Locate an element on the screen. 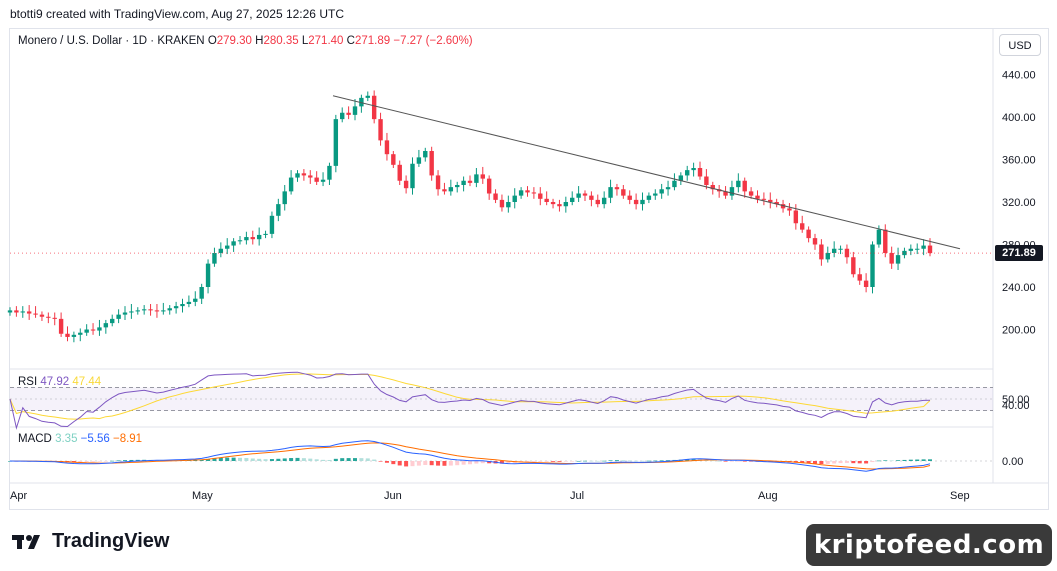 The image size is (1057, 571). open-label: O is located at coordinates (212, 41).